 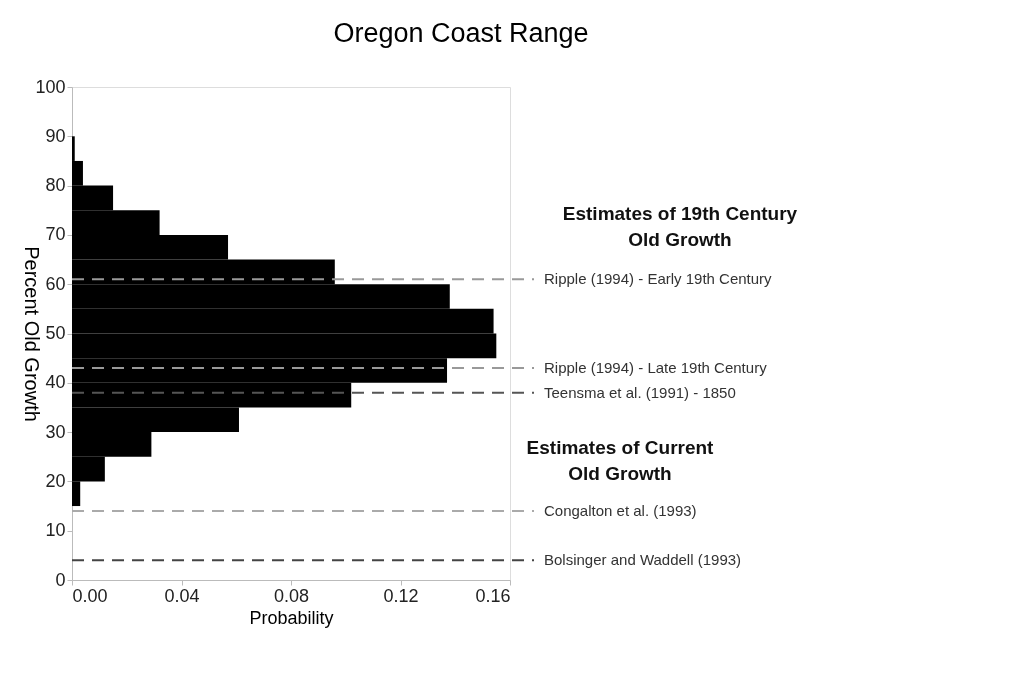 What do you see at coordinates (658, 279) in the screenshot?
I see `ref-line-label: Ripple (1994) - Early 19th Century` at bounding box center [658, 279].